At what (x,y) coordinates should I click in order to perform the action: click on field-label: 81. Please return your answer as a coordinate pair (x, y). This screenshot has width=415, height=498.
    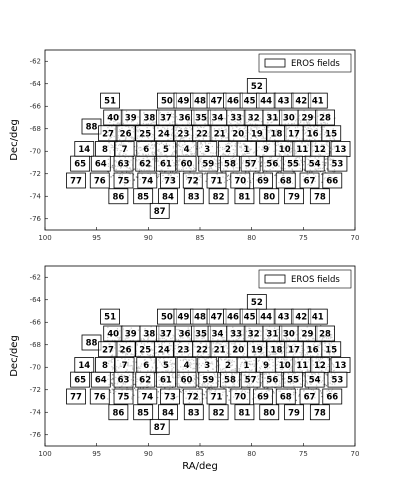
    Looking at the image, I should click on (245, 197).